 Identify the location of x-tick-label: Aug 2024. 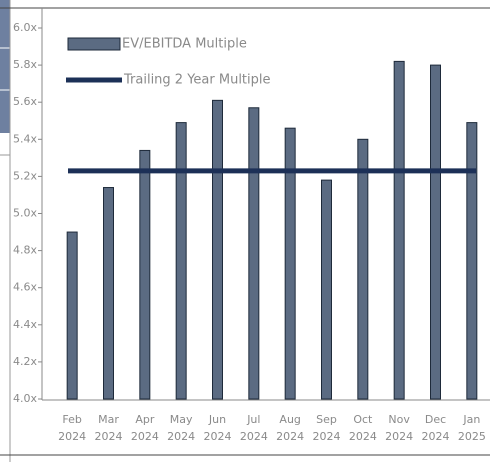
(290, 428).